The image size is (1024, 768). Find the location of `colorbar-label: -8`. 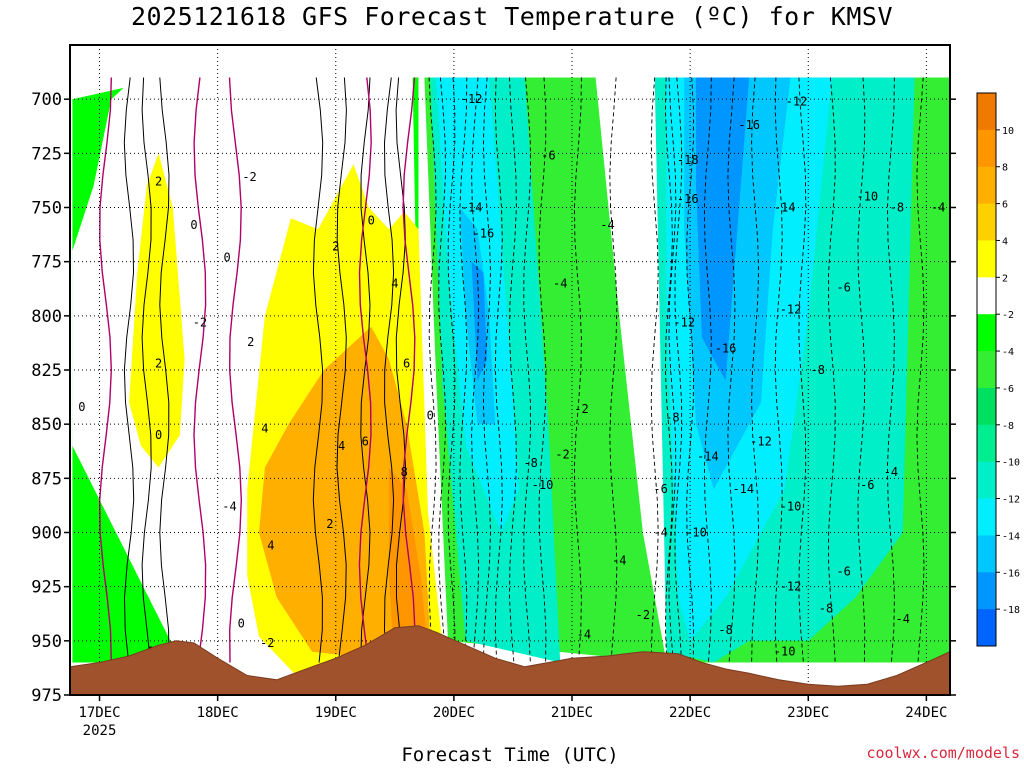

colorbar-label: -8 is located at coordinates (1008, 426).